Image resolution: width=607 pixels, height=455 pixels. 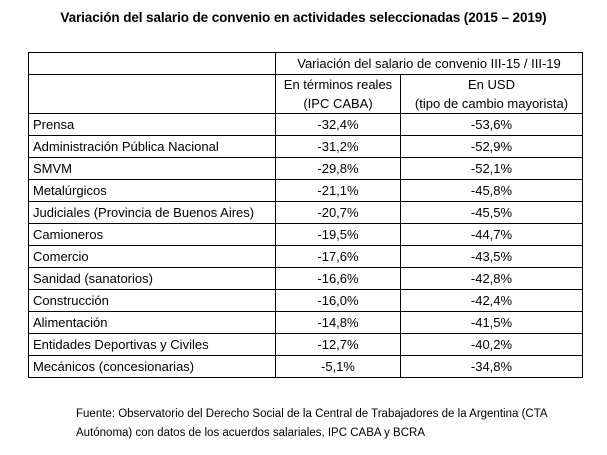 I want to click on row-label: Mecánicos (concesionarias), so click(x=152, y=366).